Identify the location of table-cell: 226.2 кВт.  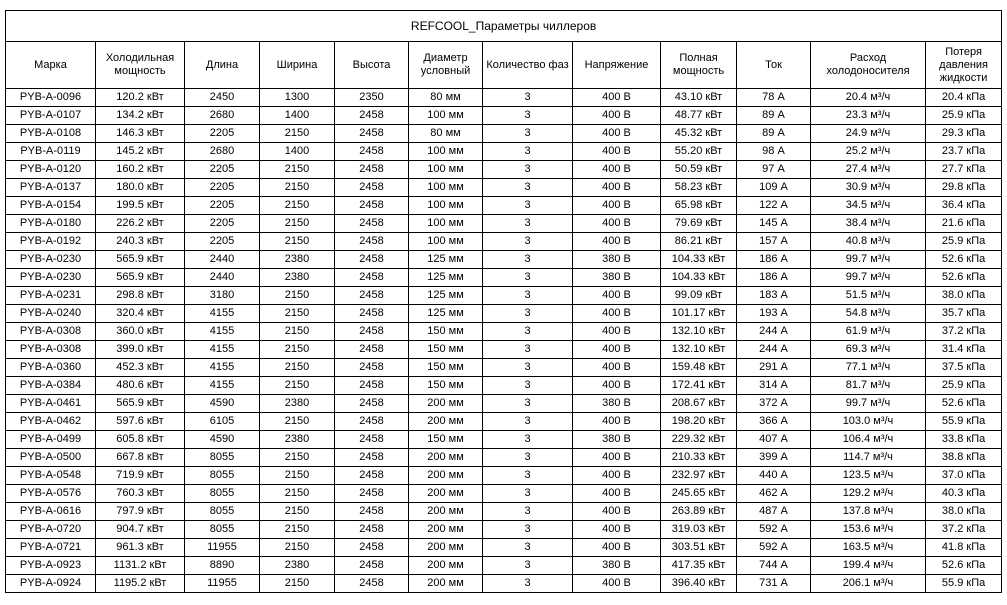
(140, 223).